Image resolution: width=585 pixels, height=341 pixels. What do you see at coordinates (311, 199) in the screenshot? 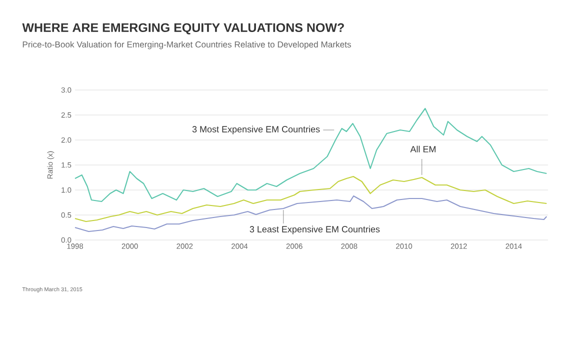
I see `line-series` at bounding box center [311, 199].